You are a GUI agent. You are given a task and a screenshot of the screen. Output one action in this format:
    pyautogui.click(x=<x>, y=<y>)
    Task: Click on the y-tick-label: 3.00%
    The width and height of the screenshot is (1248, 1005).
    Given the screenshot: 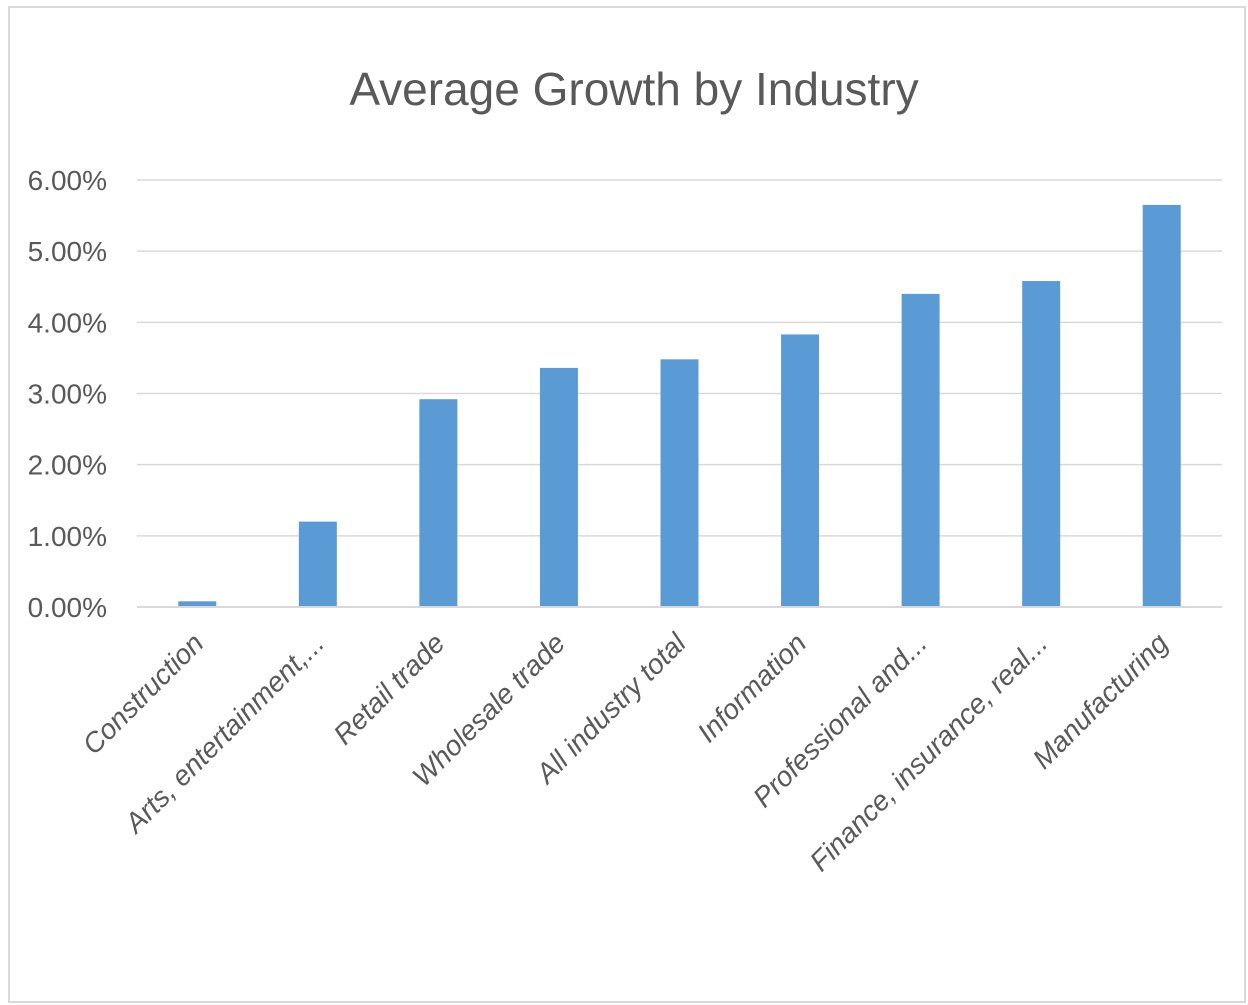 What is the action you would take?
    pyautogui.click(x=67, y=394)
    